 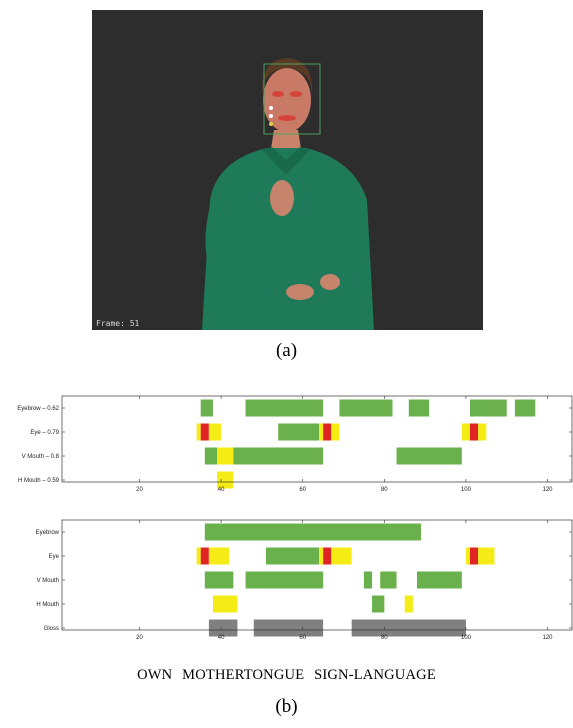 I want to click on row-label: Eyebrow – 0.62, so click(x=38, y=409).